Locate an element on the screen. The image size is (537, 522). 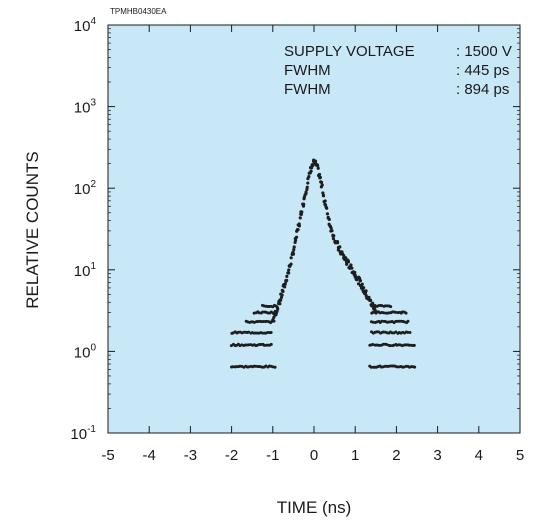
y-tick-label: 10³ is located at coordinates (85, 107).